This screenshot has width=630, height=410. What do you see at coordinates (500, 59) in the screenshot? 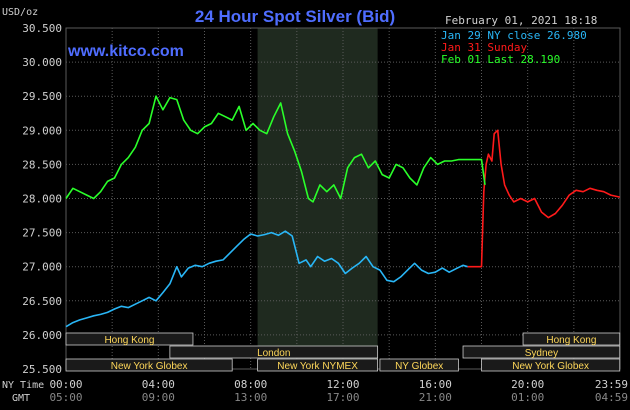
I see `legend-entry-last: Feb 01 Last 28.190` at bounding box center [500, 59].